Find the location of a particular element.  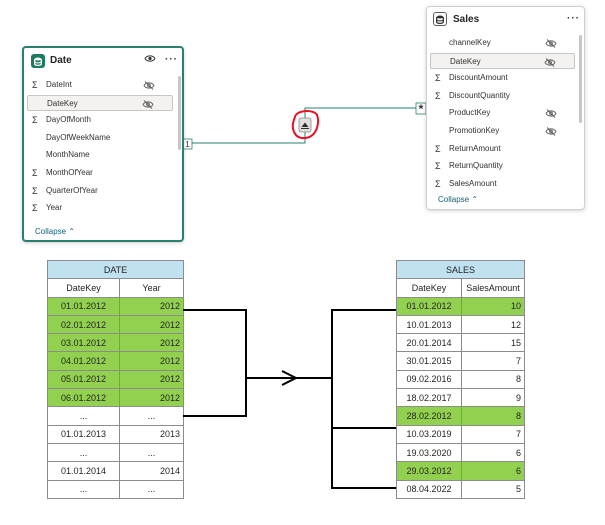

table-icon is located at coordinates (38, 61).